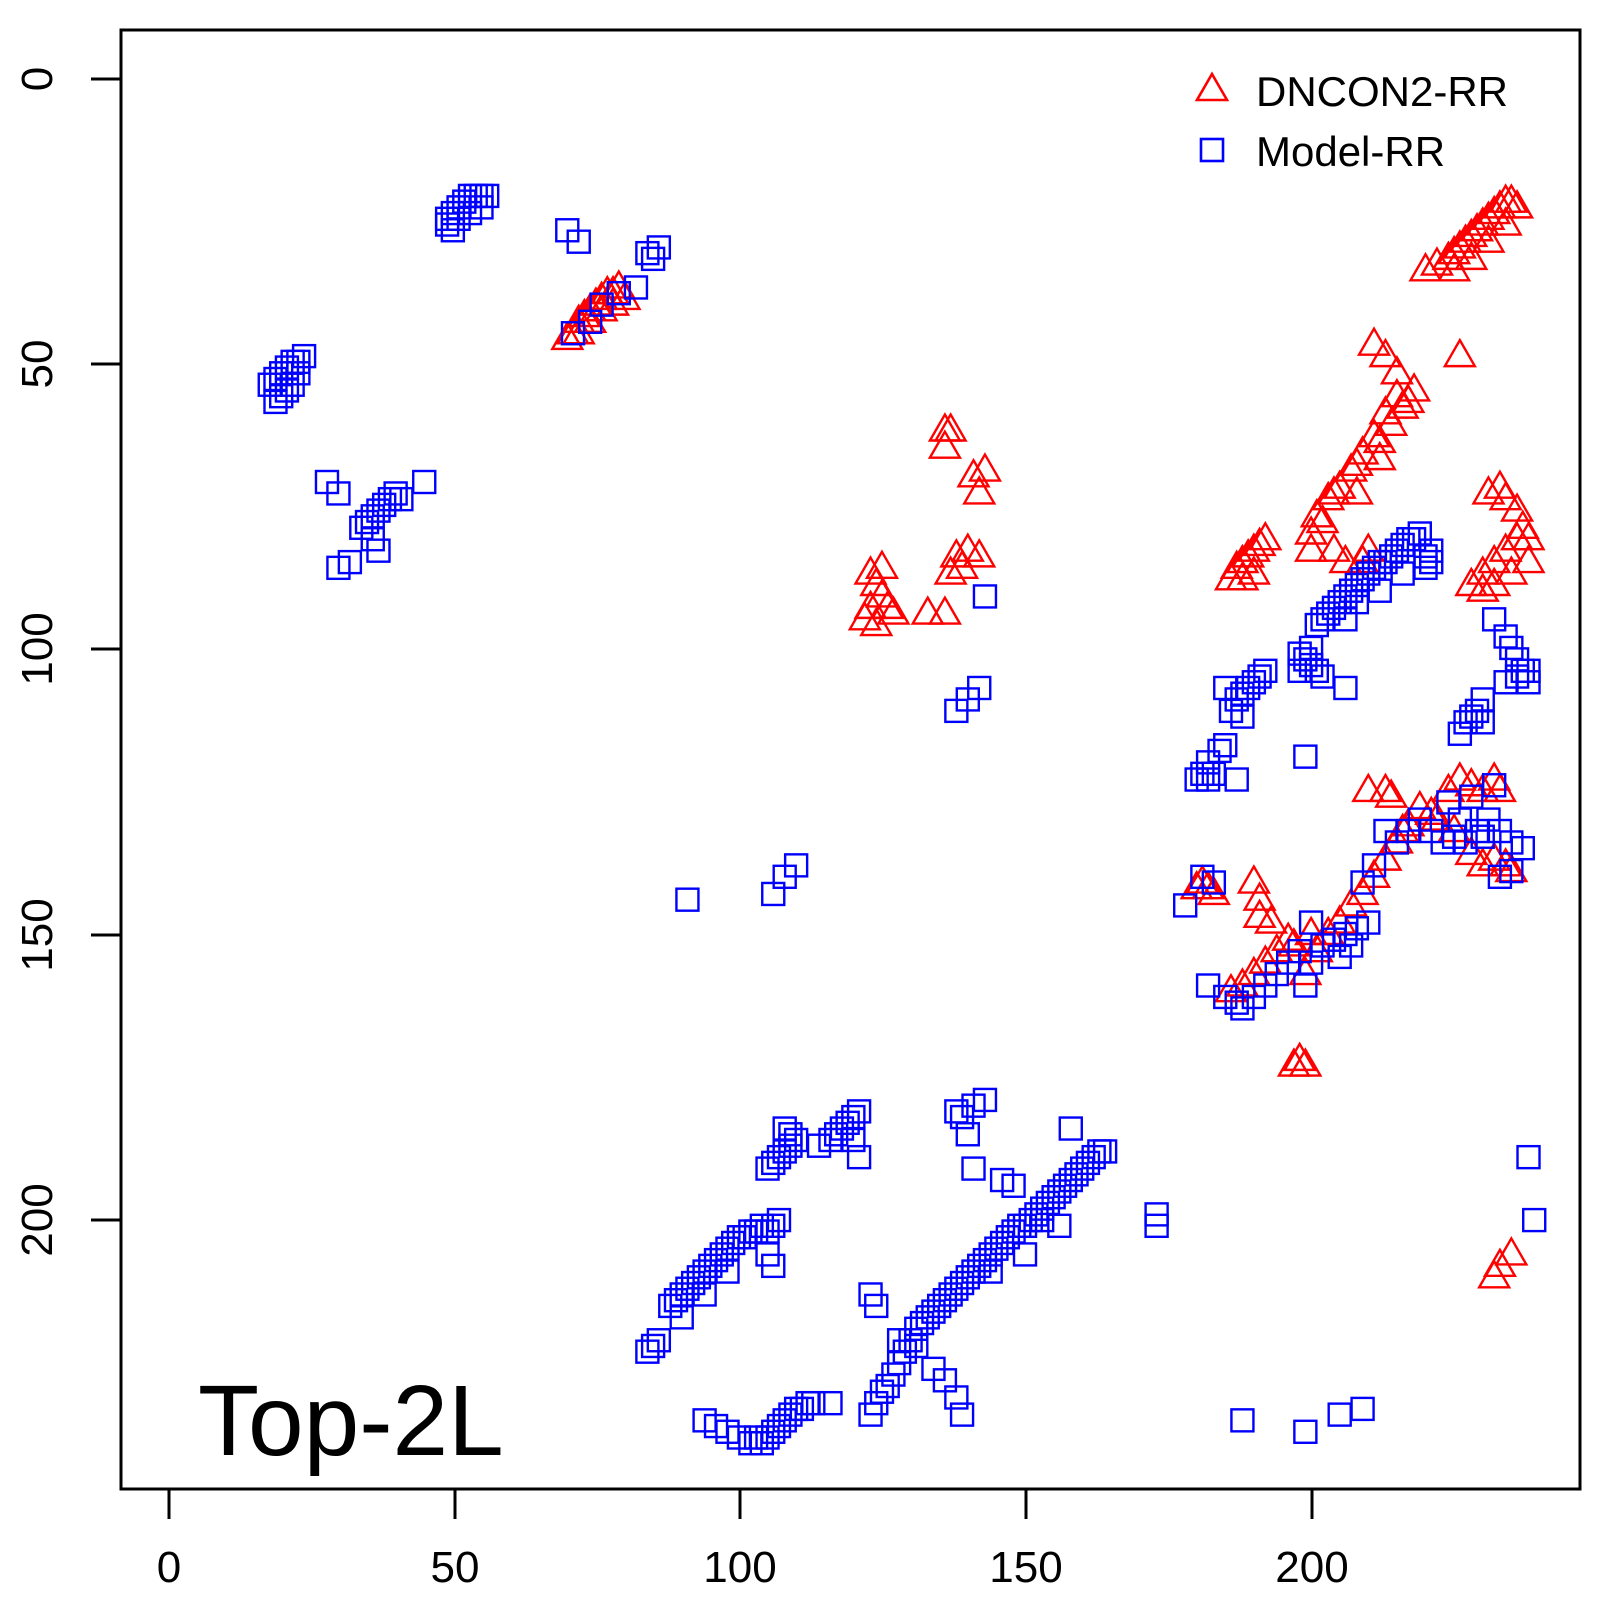 Image resolution: width=1600 pixels, height=1600 pixels. I want to click on x-tick-label: 0, so click(169, 1567).